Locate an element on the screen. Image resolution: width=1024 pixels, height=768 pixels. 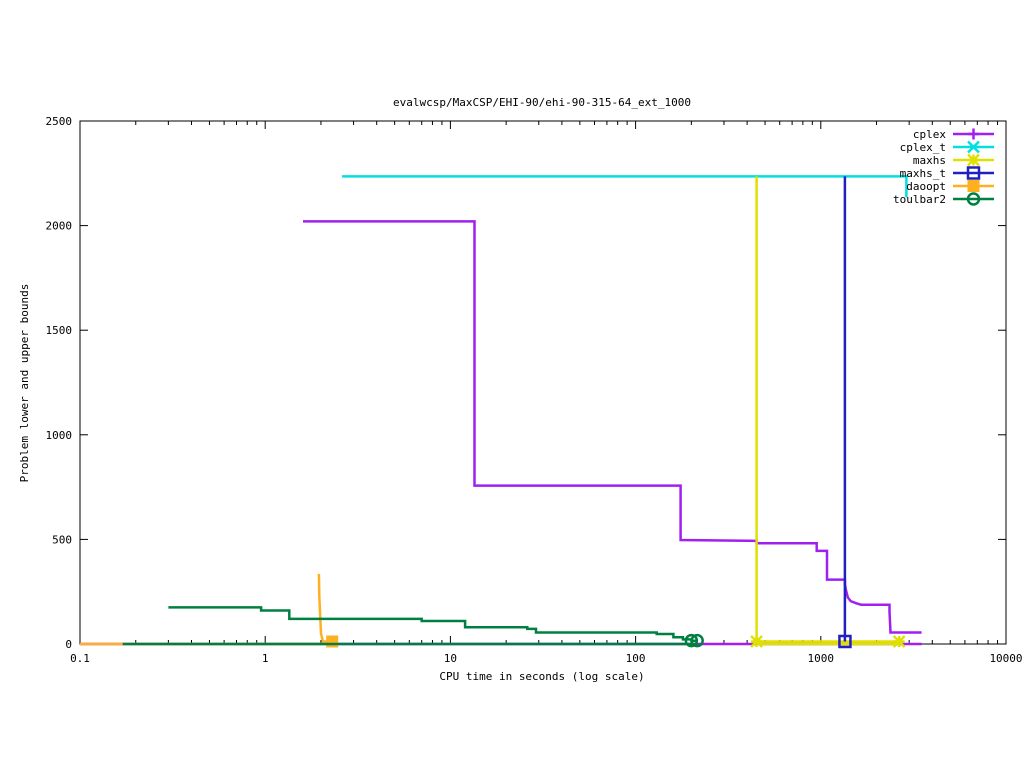
x-tick-label: 0.1 is located at coordinates (80, 658).